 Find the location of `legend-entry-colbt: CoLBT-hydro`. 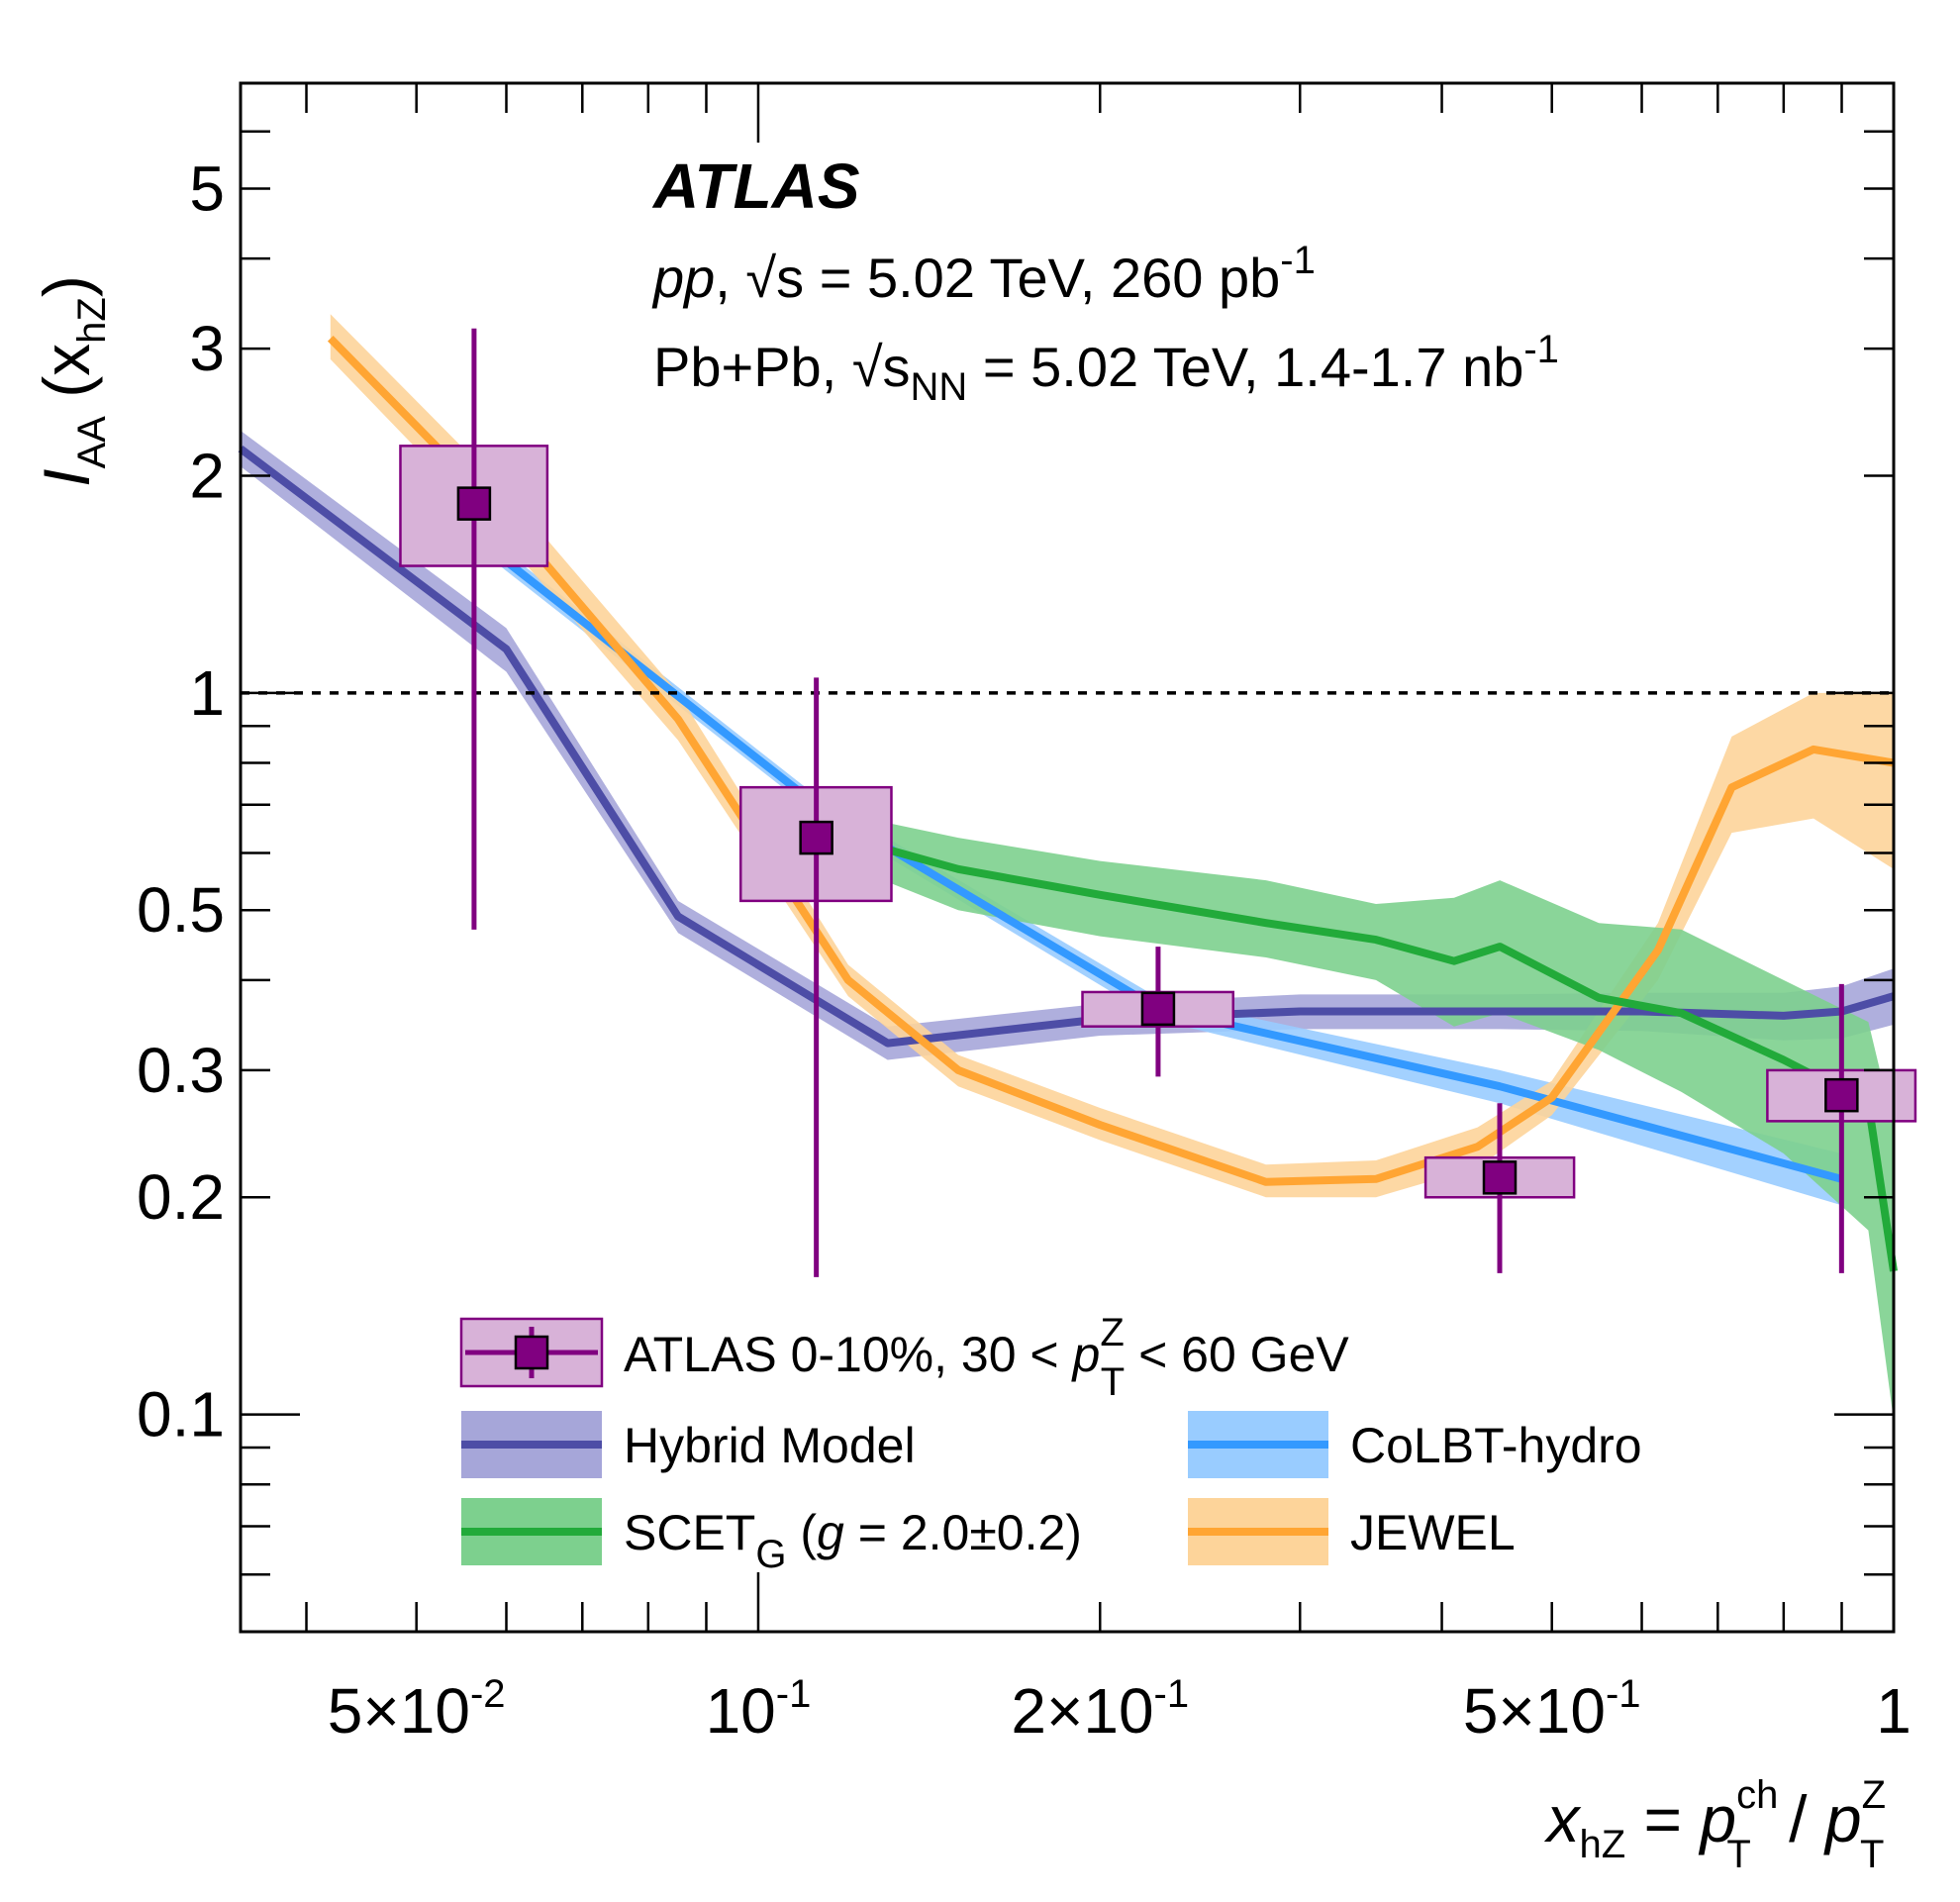

legend-entry-colbt: CoLBT-hydro is located at coordinates (1415, 1444).